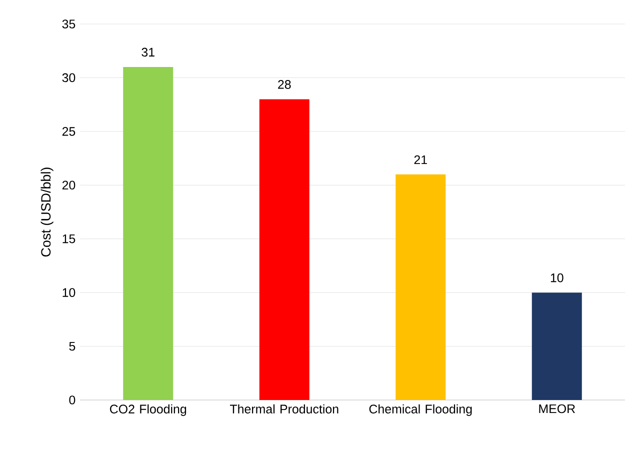 This screenshot has height=472, width=630. I want to click on x-tick-label: CO2 Flooding, so click(148, 410).